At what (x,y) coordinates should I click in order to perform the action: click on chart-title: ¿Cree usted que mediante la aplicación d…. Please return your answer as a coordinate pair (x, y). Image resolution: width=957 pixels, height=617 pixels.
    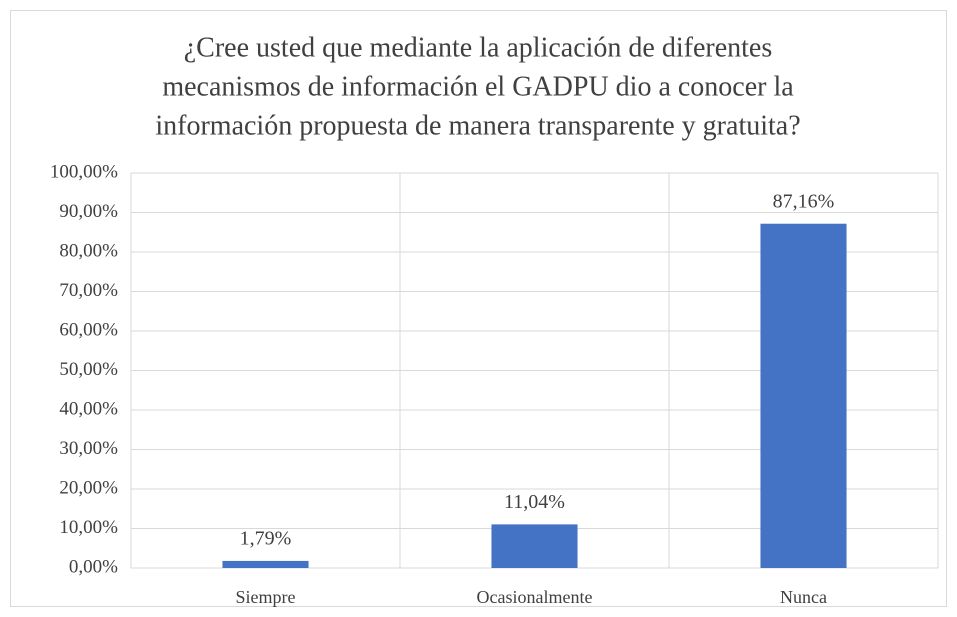
    Looking at the image, I should click on (478, 47).